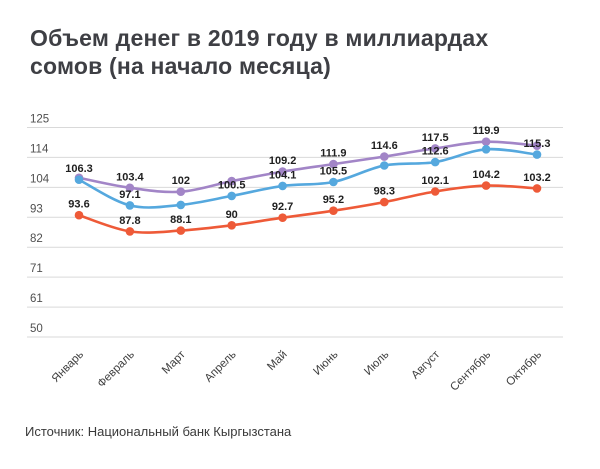 The width and height of the screenshot is (600, 469). I want to click on y-axis-tick: 50, so click(36, 329).